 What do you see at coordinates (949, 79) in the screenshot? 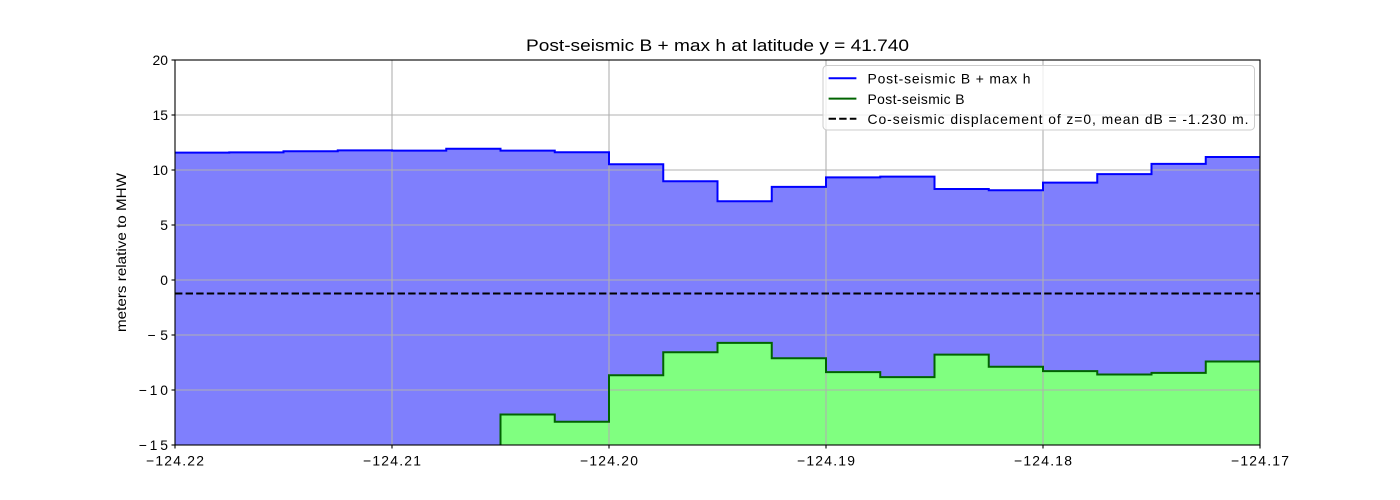
I see `svg-text: Post-seismic B + max h` at bounding box center [949, 79].